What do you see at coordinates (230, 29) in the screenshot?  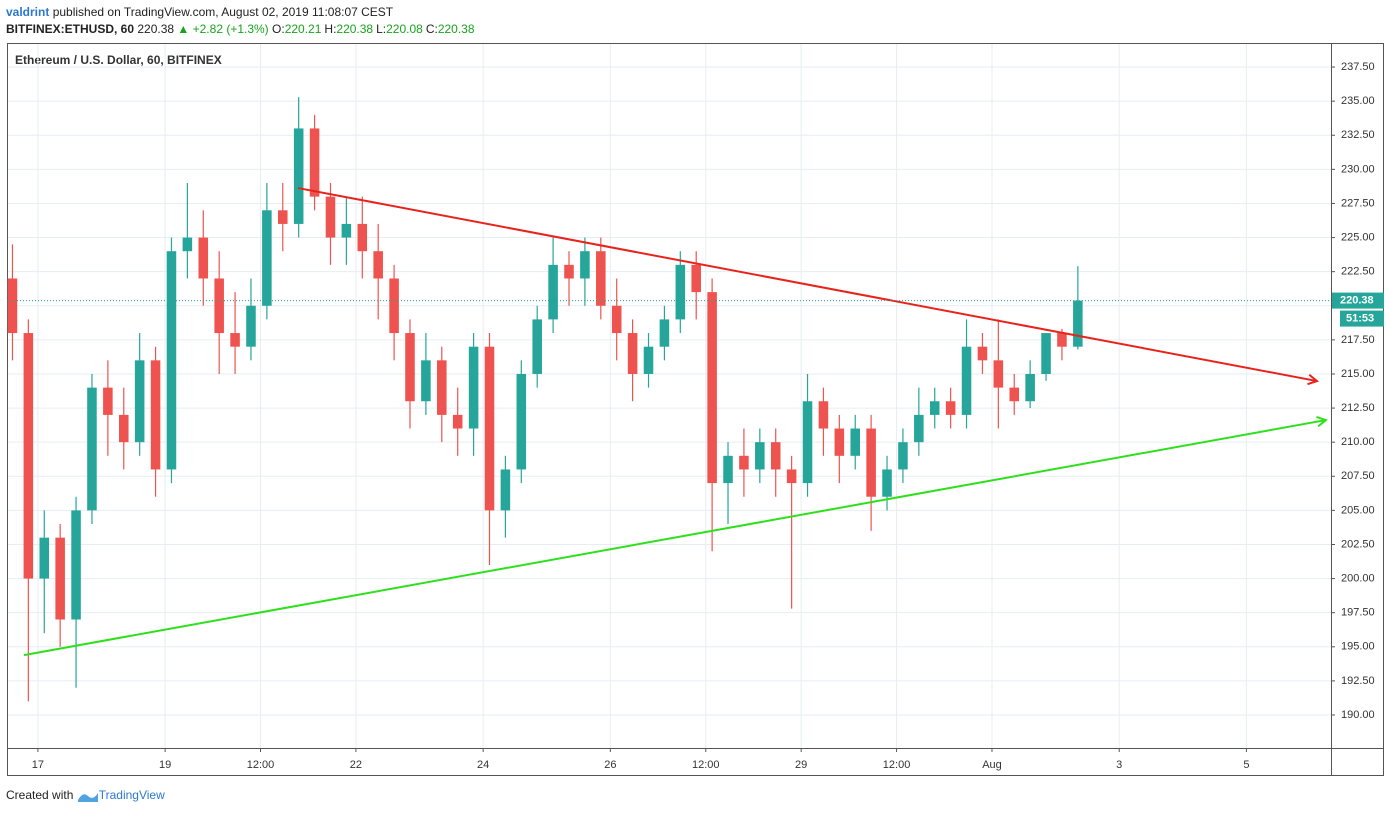 I see `change-value: +2.82 (+1.3%)` at bounding box center [230, 29].